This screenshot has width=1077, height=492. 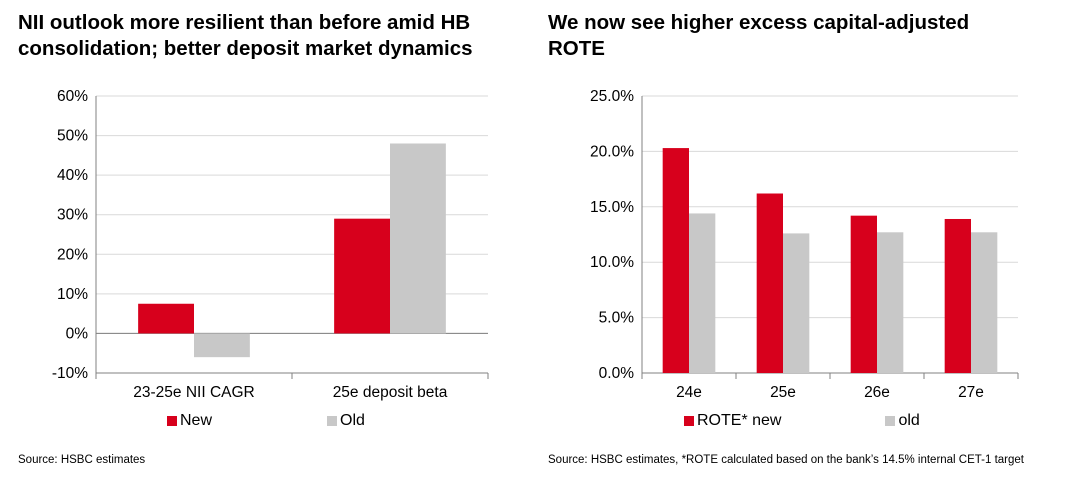 What do you see at coordinates (783, 392) in the screenshot?
I see `right-category-label: 25e` at bounding box center [783, 392].